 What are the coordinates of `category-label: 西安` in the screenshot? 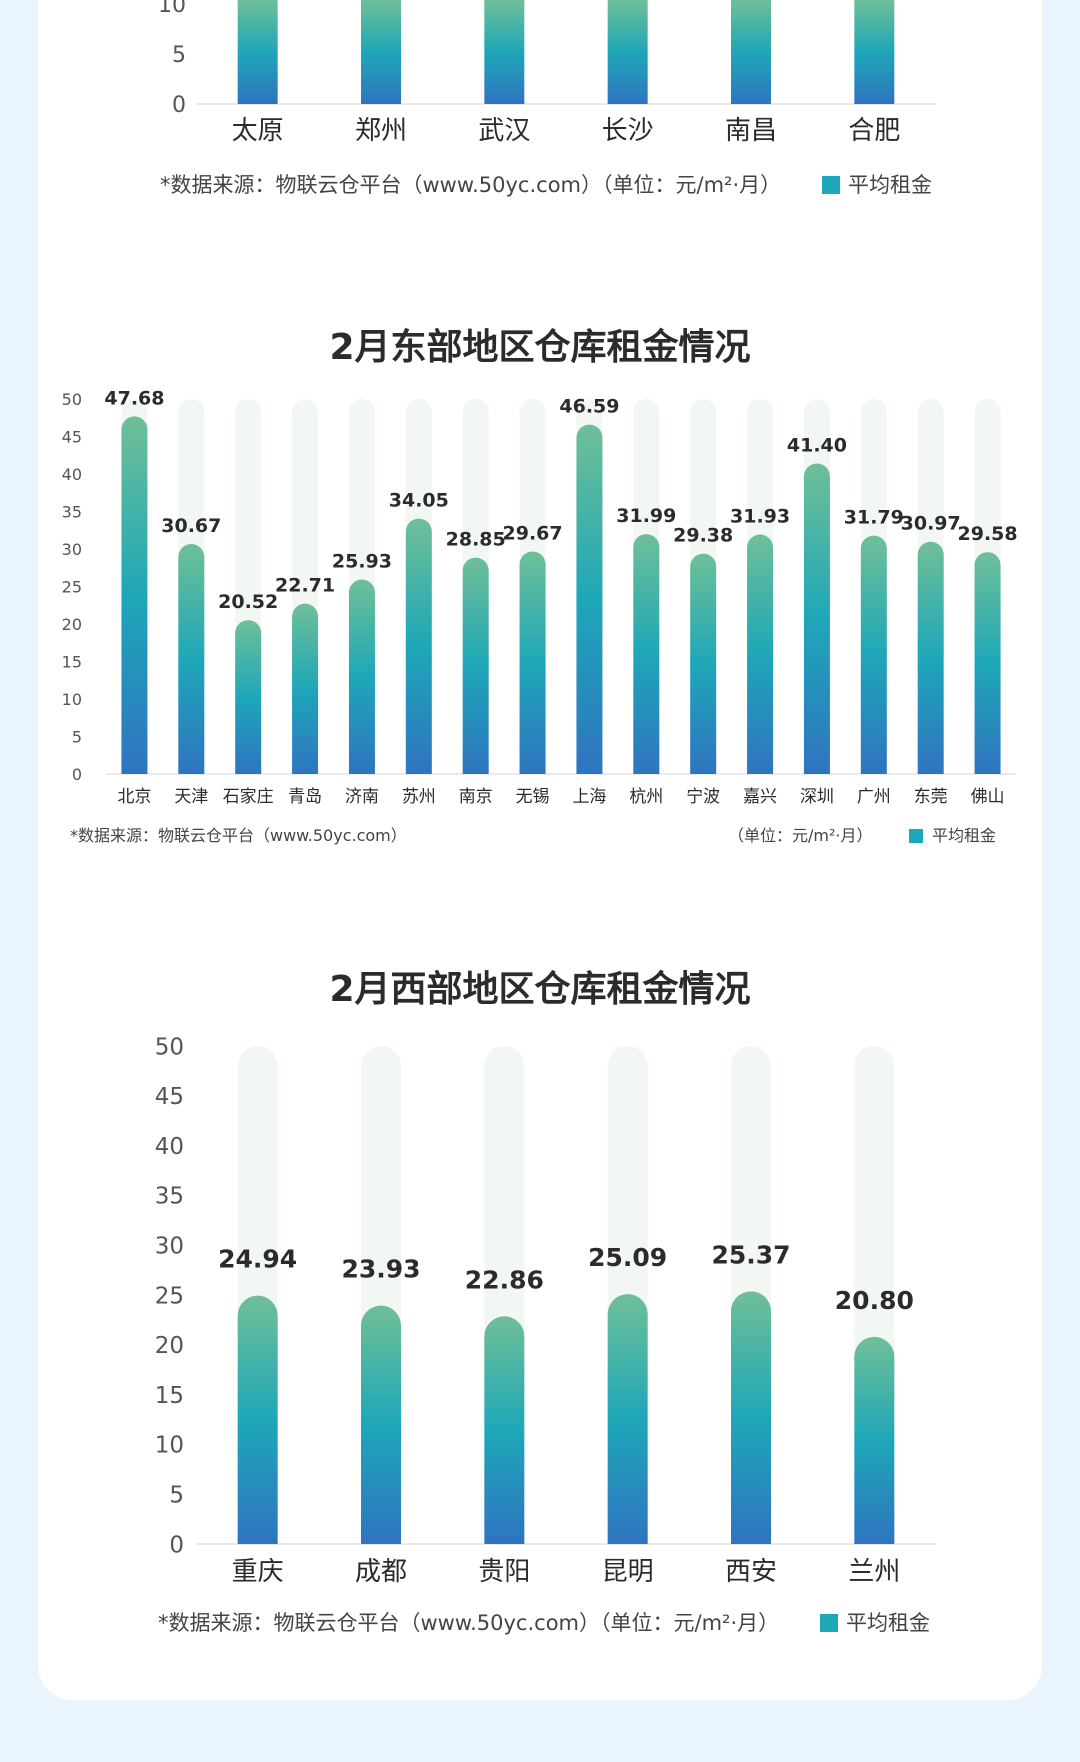 It's located at (751, 1572).